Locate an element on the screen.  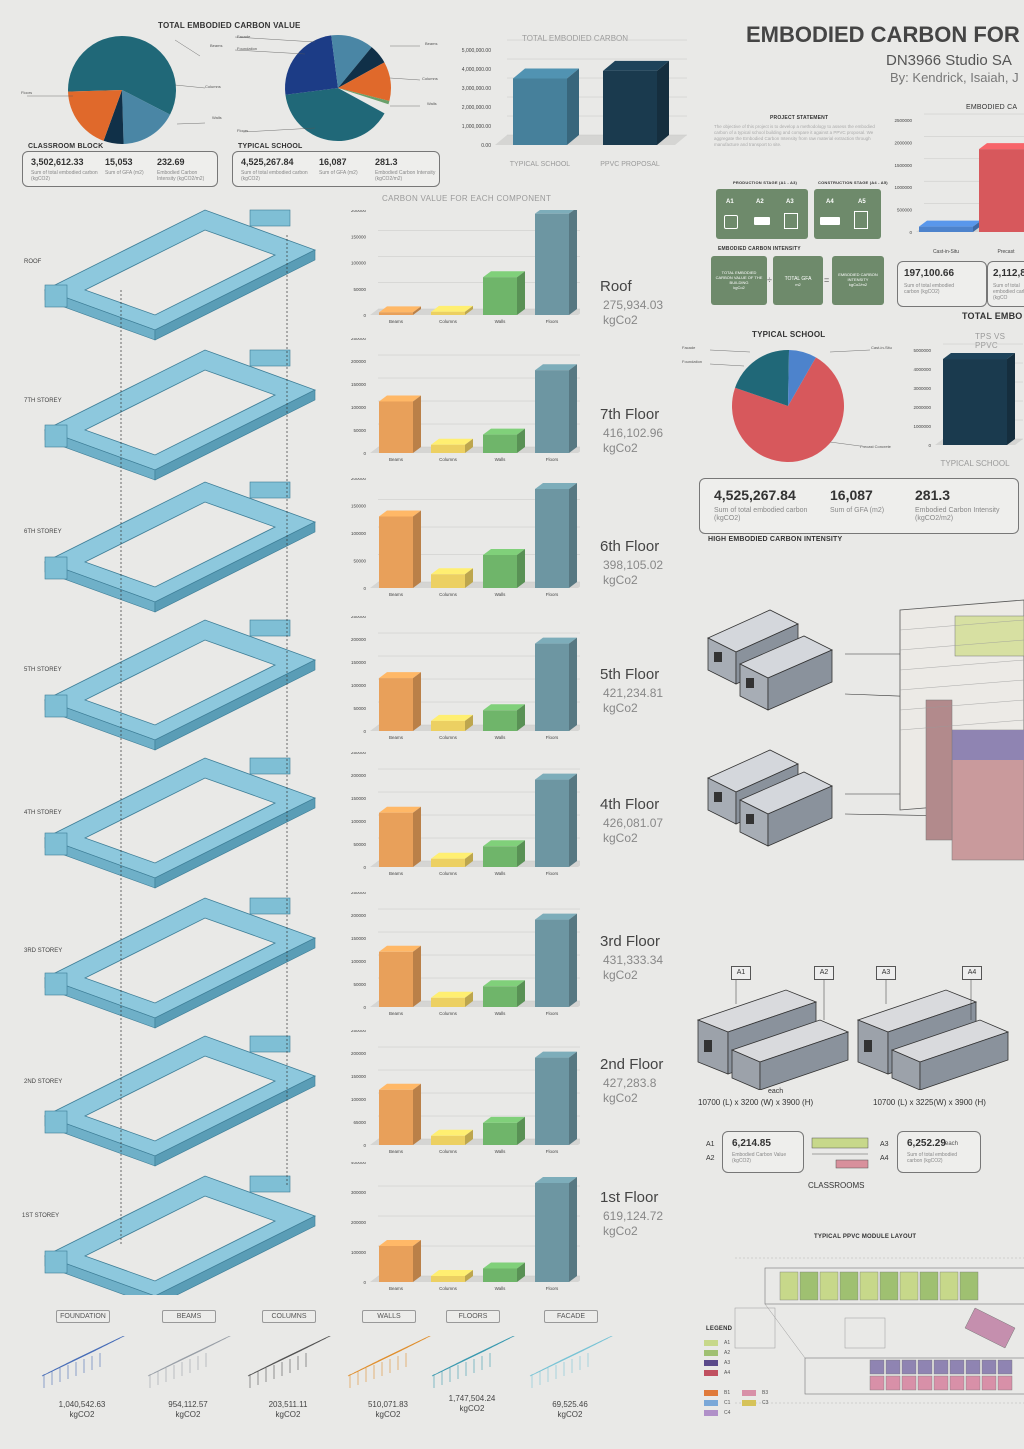
bar-columns-top is located at coordinates (452, 441).